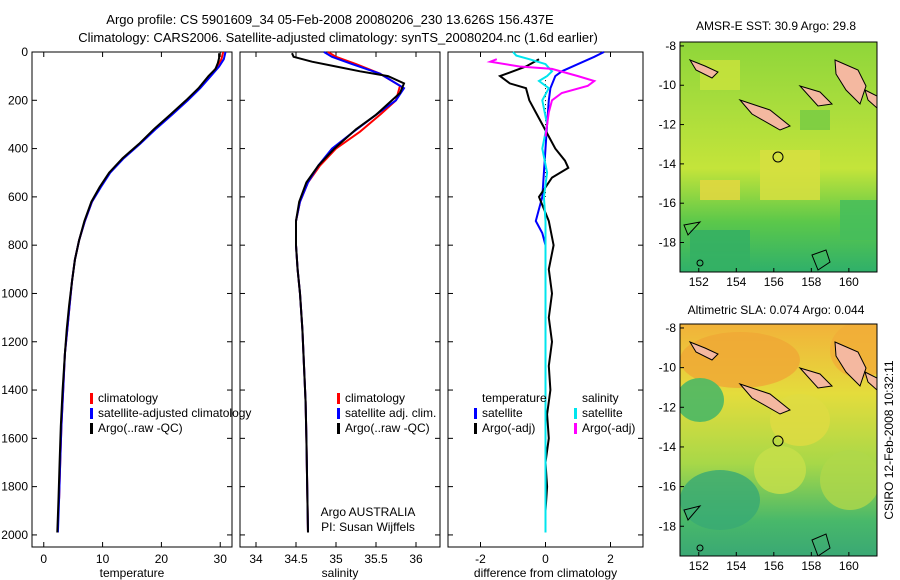 This screenshot has height=580, width=900. I want to click on sst-argo-marker, so click(778, 157).